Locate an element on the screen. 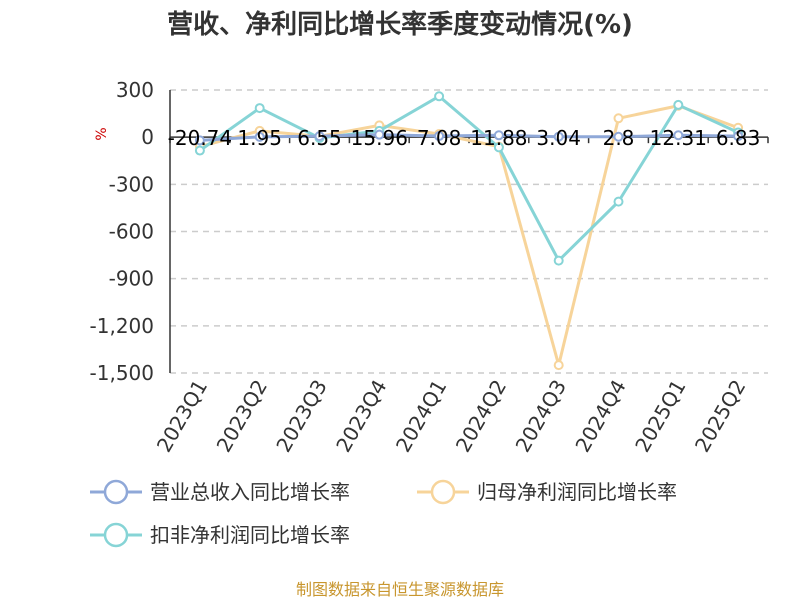 The image size is (800, 600). data-label: 3.04 is located at coordinates (558, 138).